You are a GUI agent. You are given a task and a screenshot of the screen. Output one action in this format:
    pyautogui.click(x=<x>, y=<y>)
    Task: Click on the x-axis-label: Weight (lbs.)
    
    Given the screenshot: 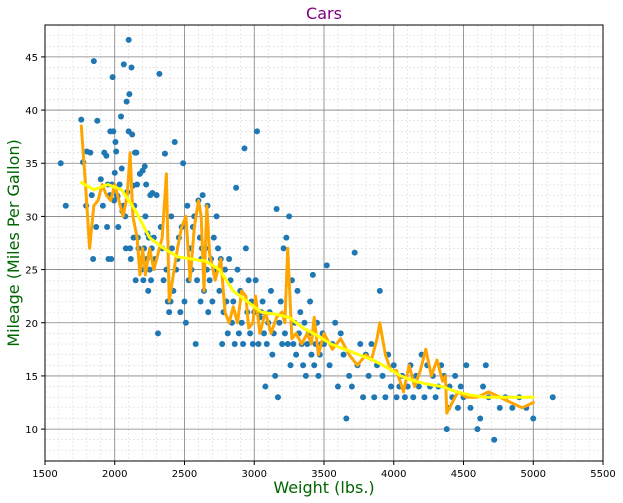 What is the action you would take?
    pyautogui.click(x=323, y=487)
    